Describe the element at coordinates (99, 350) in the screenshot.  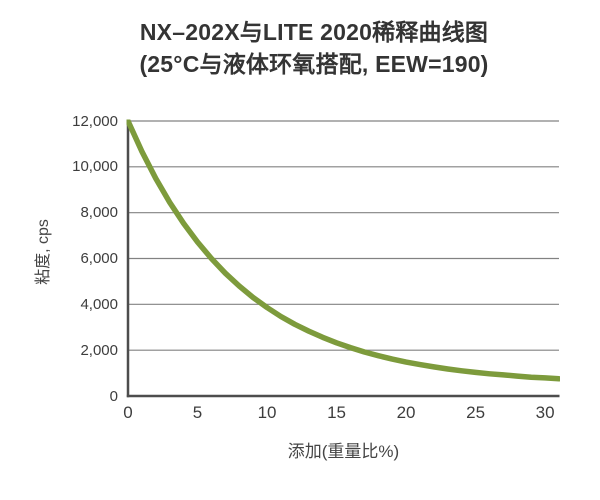
I see `y-axis-tick-label: 2,000` at that location.